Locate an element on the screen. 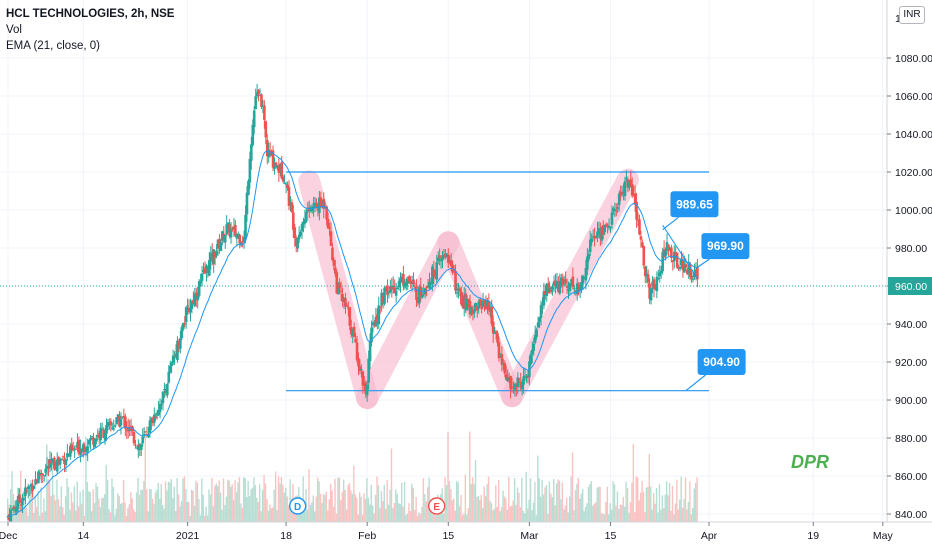 This screenshot has height=555, width=932. dividend-marker: D is located at coordinates (297, 506).